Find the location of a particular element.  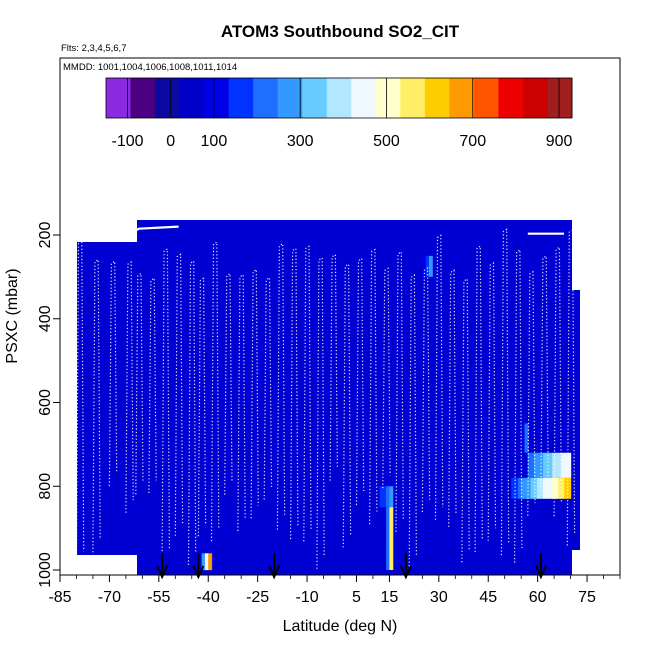

y-tick-label: 1000 is located at coordinates (45, 570).